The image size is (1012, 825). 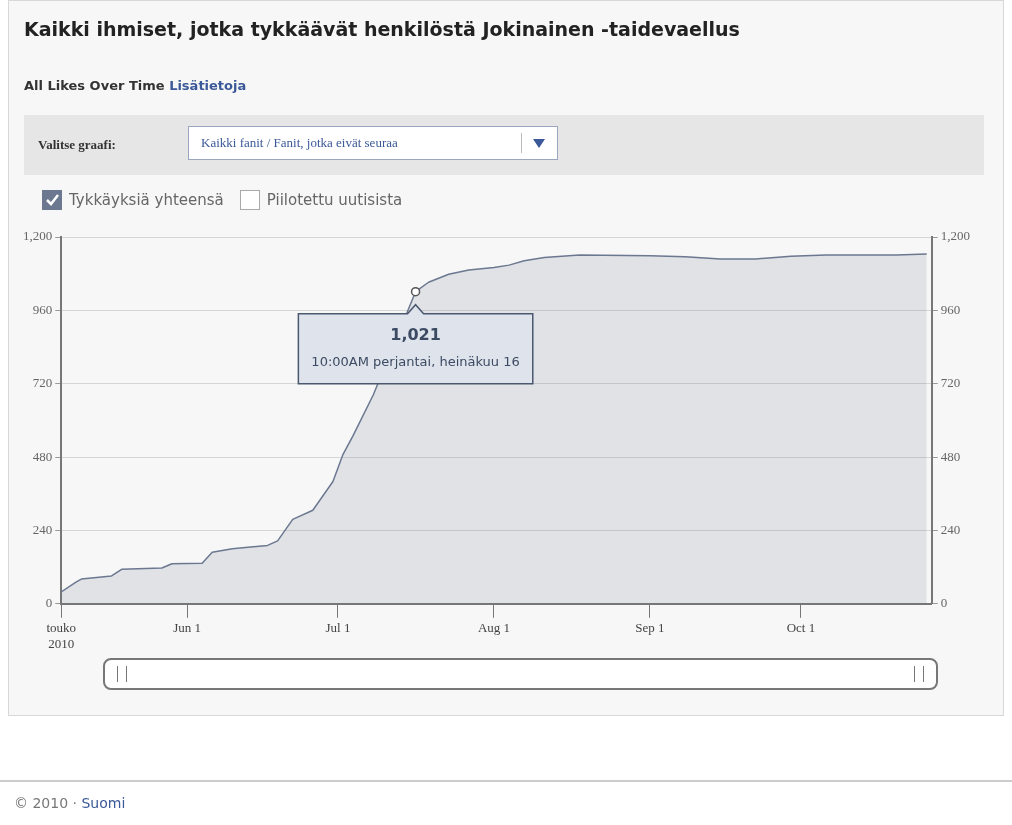 What do you see at coordinates (77, 145) in the screenshot?
I see `text: Valitse graafi:` at bounding box center [77, 145].